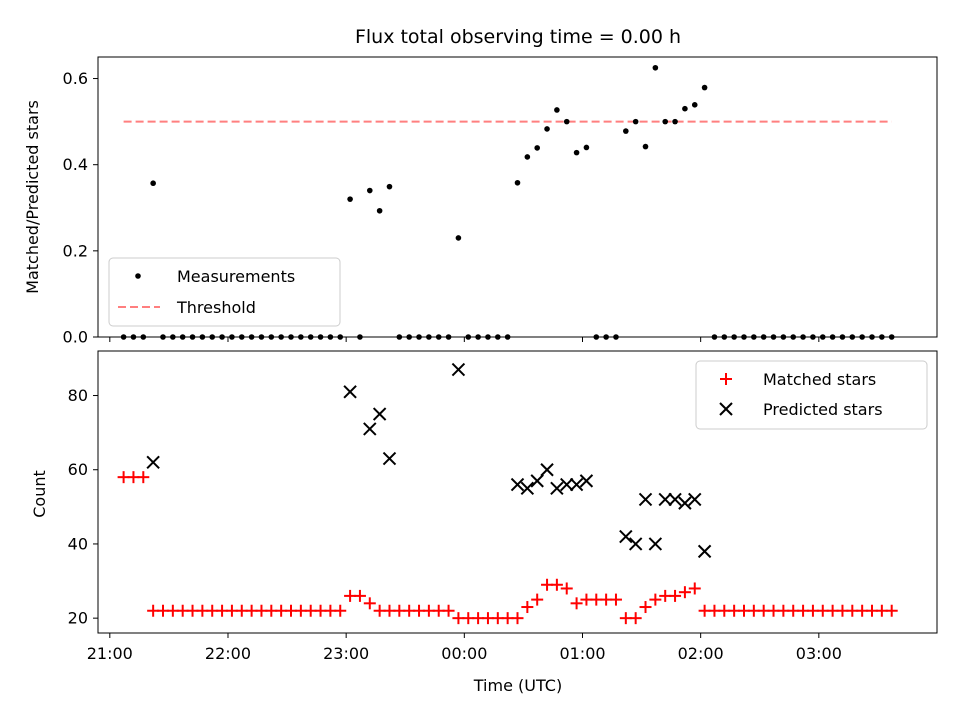  Describe the element at coordinates (75, 337) in the screenshot. I see `y-tick-label: 0.0` at that location.